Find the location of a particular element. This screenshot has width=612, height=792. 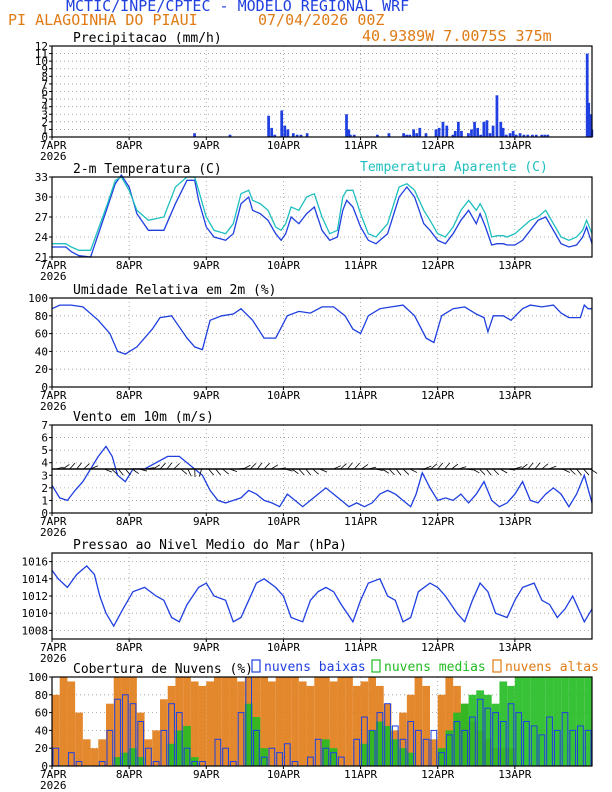

y-tick-label: 100 is located at coordinates (38, 298).